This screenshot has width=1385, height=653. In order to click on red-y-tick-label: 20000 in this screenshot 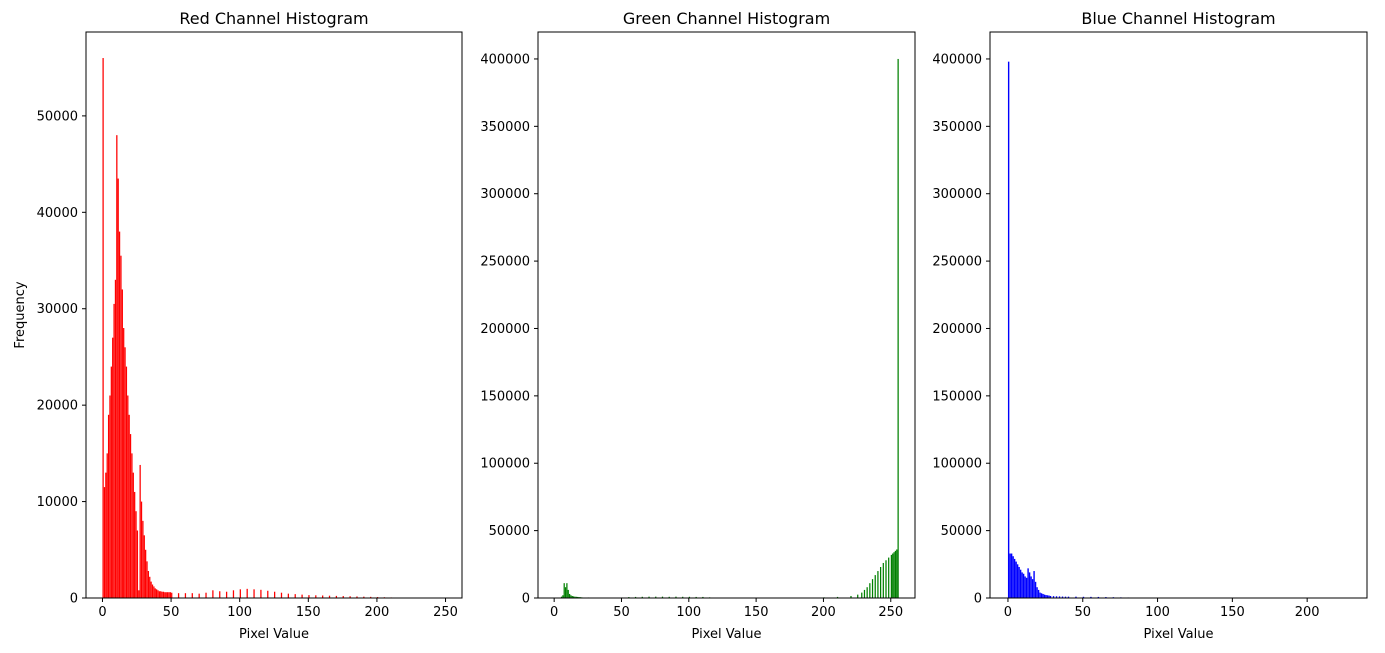, I will do `click(57, 406)`.